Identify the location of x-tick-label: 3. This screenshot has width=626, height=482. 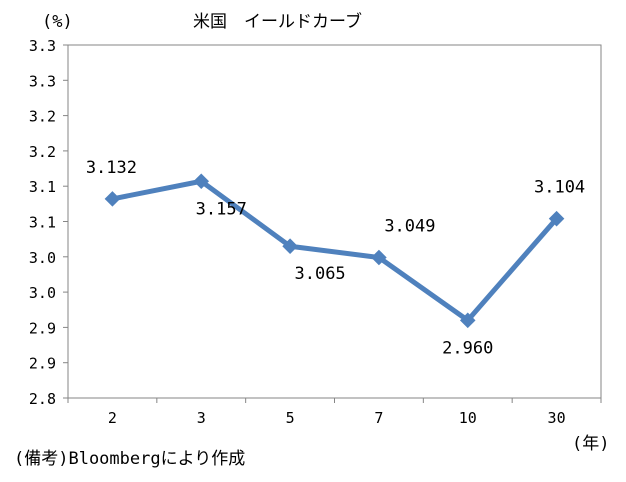
(201, 418).